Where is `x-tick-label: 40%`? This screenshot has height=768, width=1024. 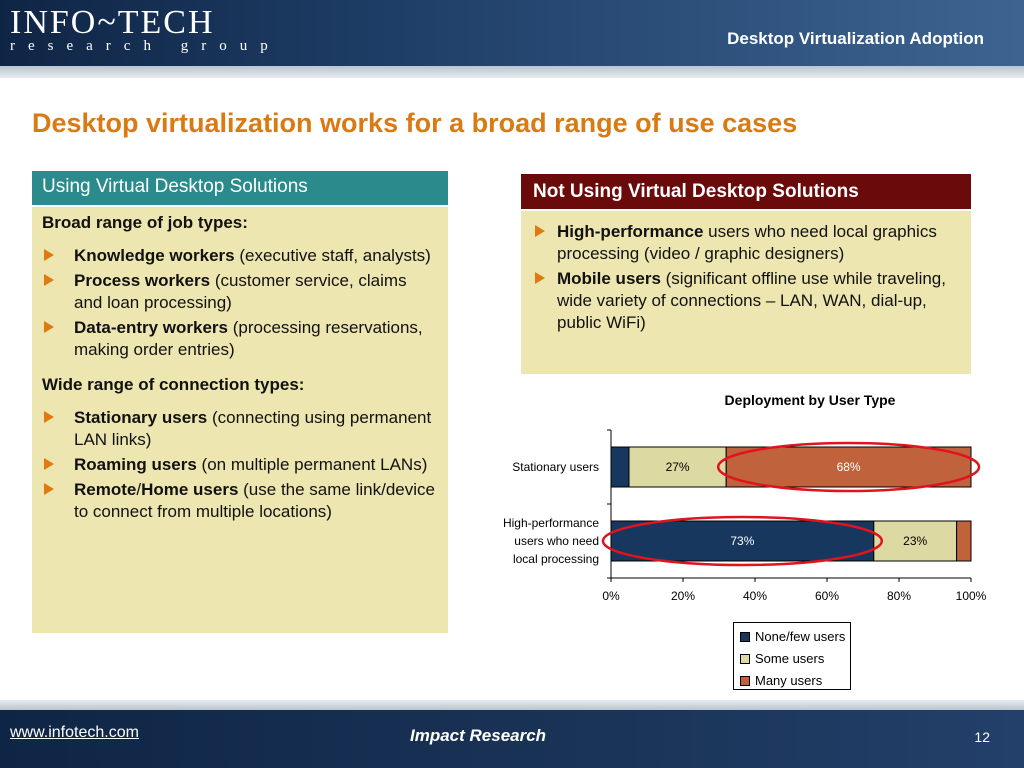 x-tick-label: 40% is located at coordinates (755, 596).